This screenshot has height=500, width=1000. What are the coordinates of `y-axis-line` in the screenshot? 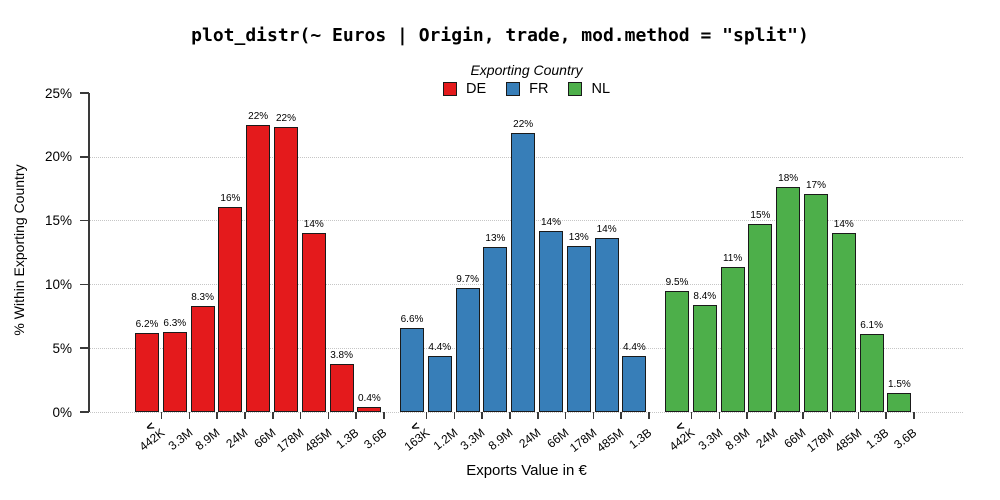 It's located at (89, 252).